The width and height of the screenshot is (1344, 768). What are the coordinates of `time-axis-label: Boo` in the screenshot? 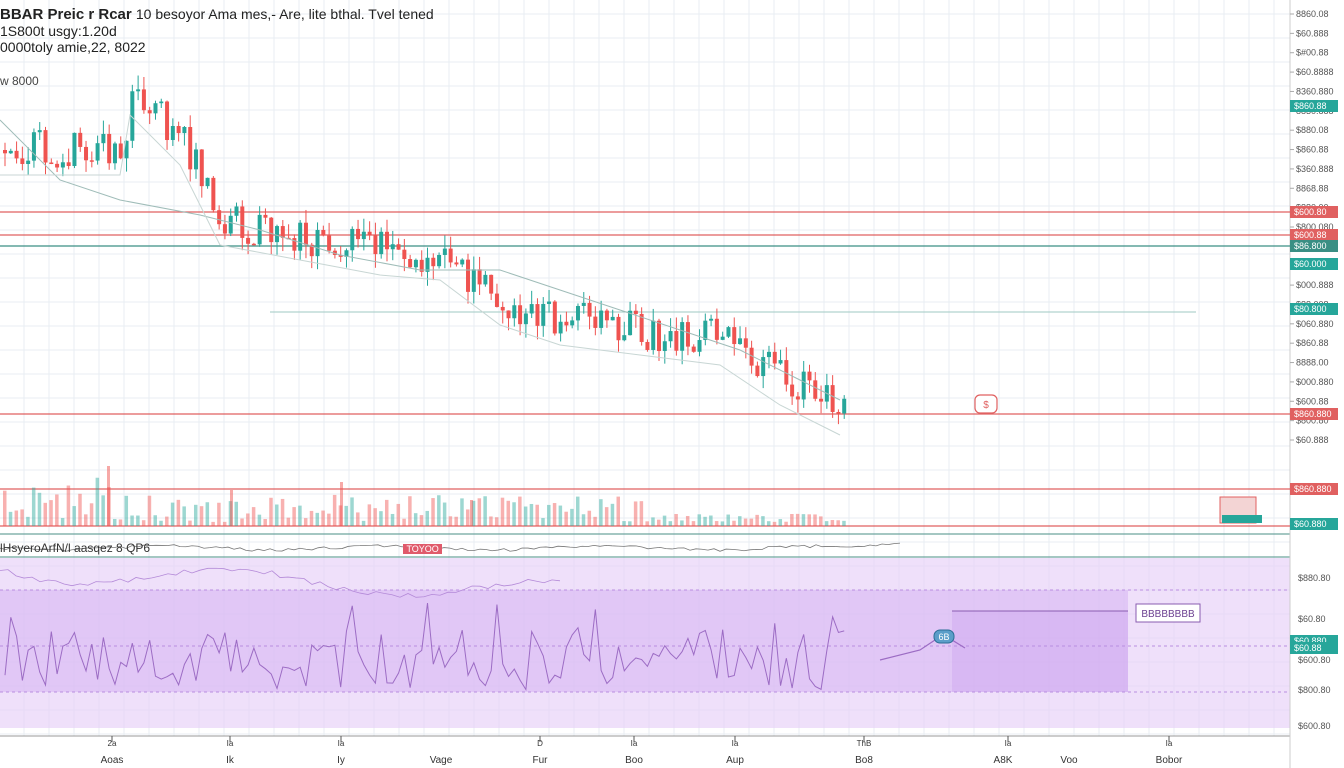 It's located at (634, 760).